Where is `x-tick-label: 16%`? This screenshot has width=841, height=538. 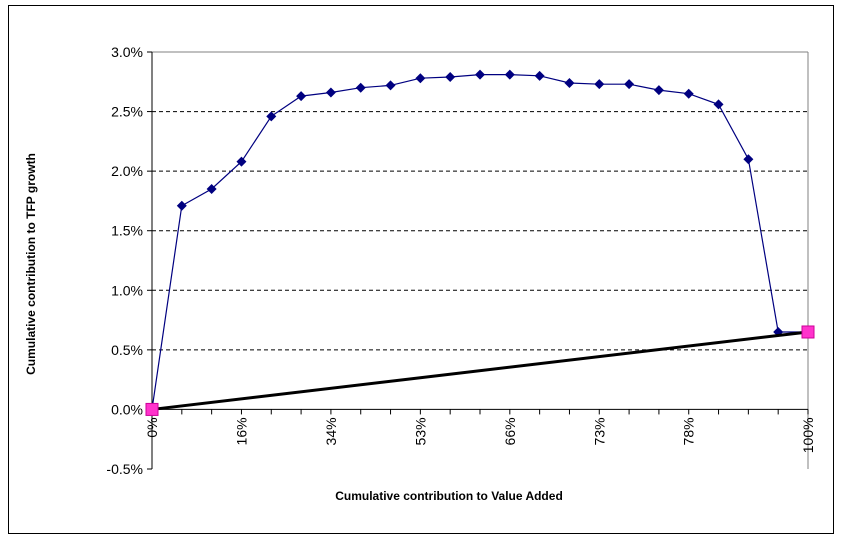
x-tick-label: 16% is located at coordinates (241, 431).